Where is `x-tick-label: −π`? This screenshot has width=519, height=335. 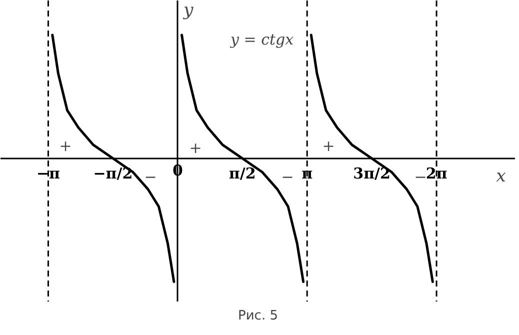 x-tick-label: −π is located at coordinates (48, 173).